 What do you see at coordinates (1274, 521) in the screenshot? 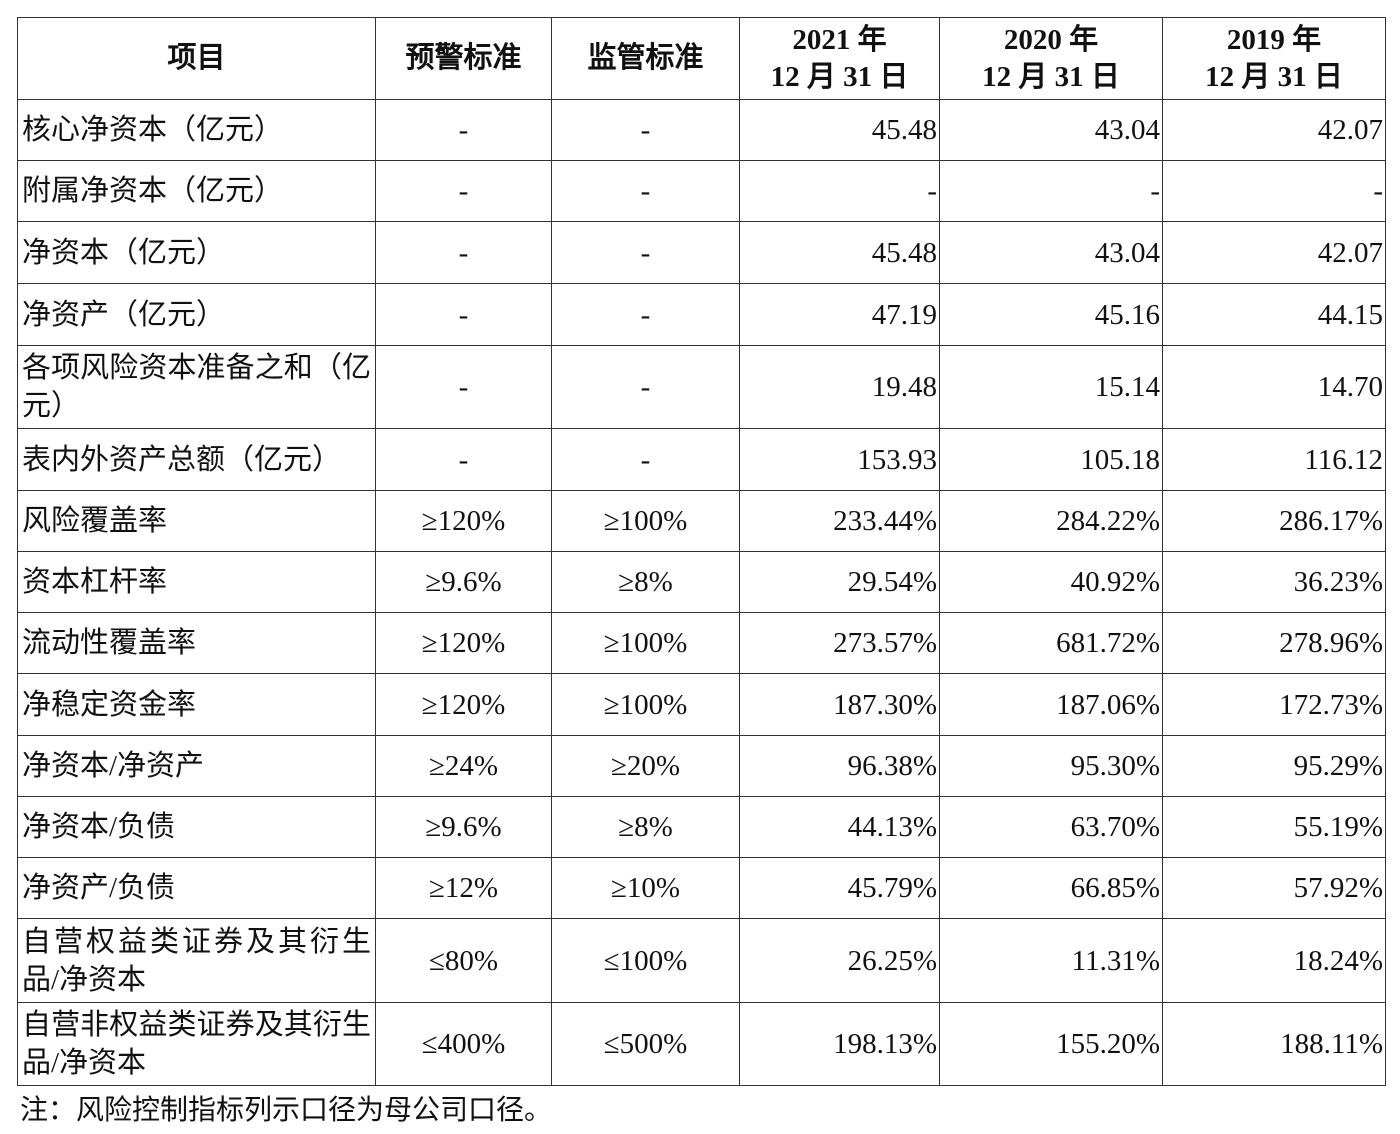
I see `table-cell: 286.17%` at bounding box center [1274, 521].